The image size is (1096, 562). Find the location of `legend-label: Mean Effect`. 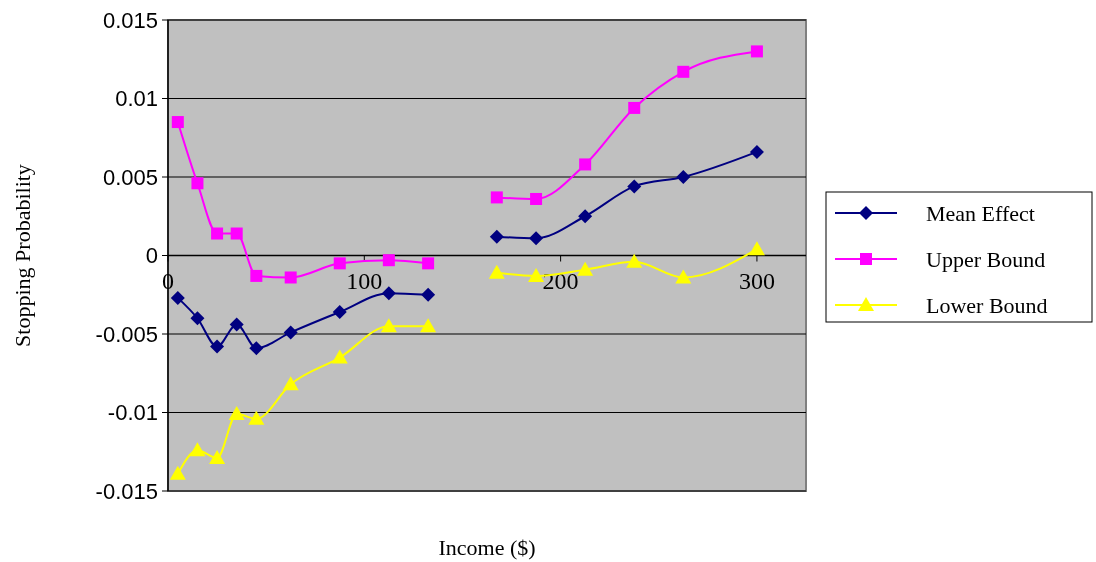

legend-label: Mean Effect is located at coordinates (980, 213).